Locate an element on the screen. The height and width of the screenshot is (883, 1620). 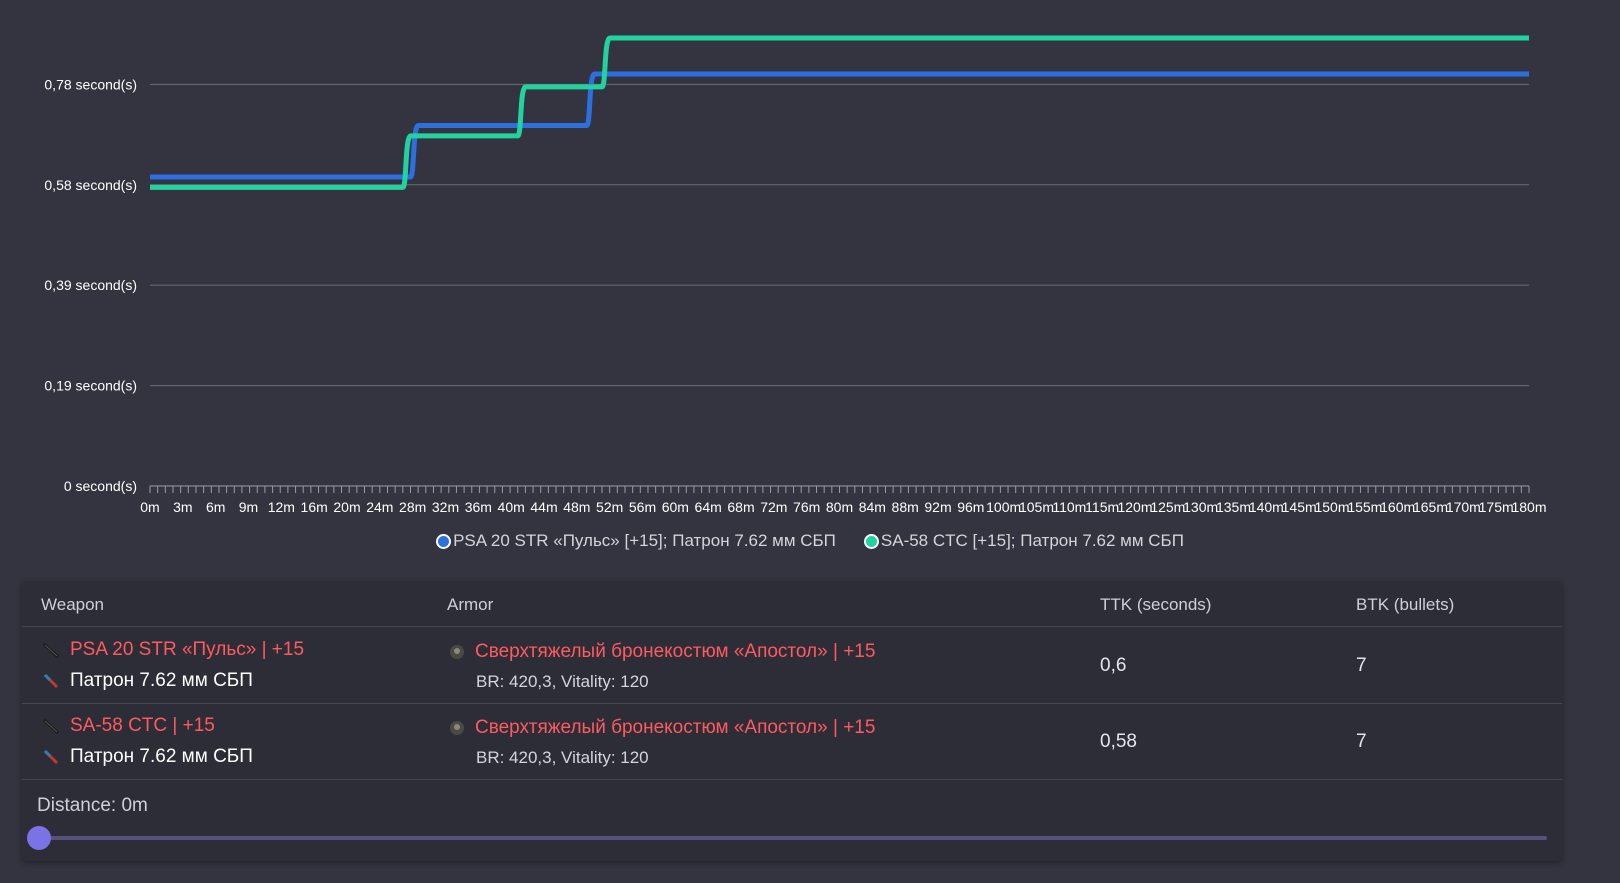
table-header: Weapon Armor TTK (seconds) BTK (bullets) is located at coordinates (792, 604).